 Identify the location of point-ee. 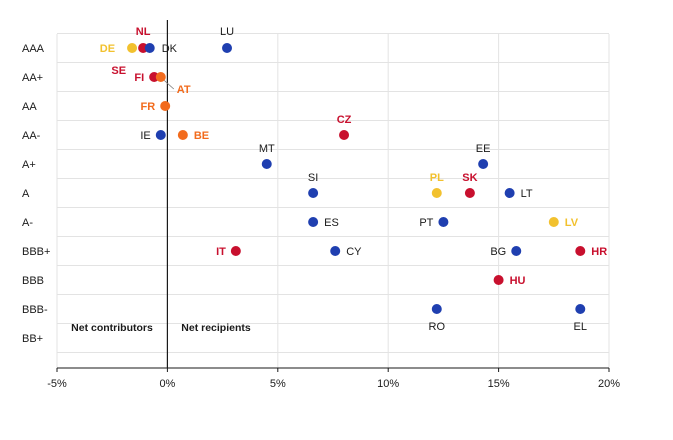
(483, 164).